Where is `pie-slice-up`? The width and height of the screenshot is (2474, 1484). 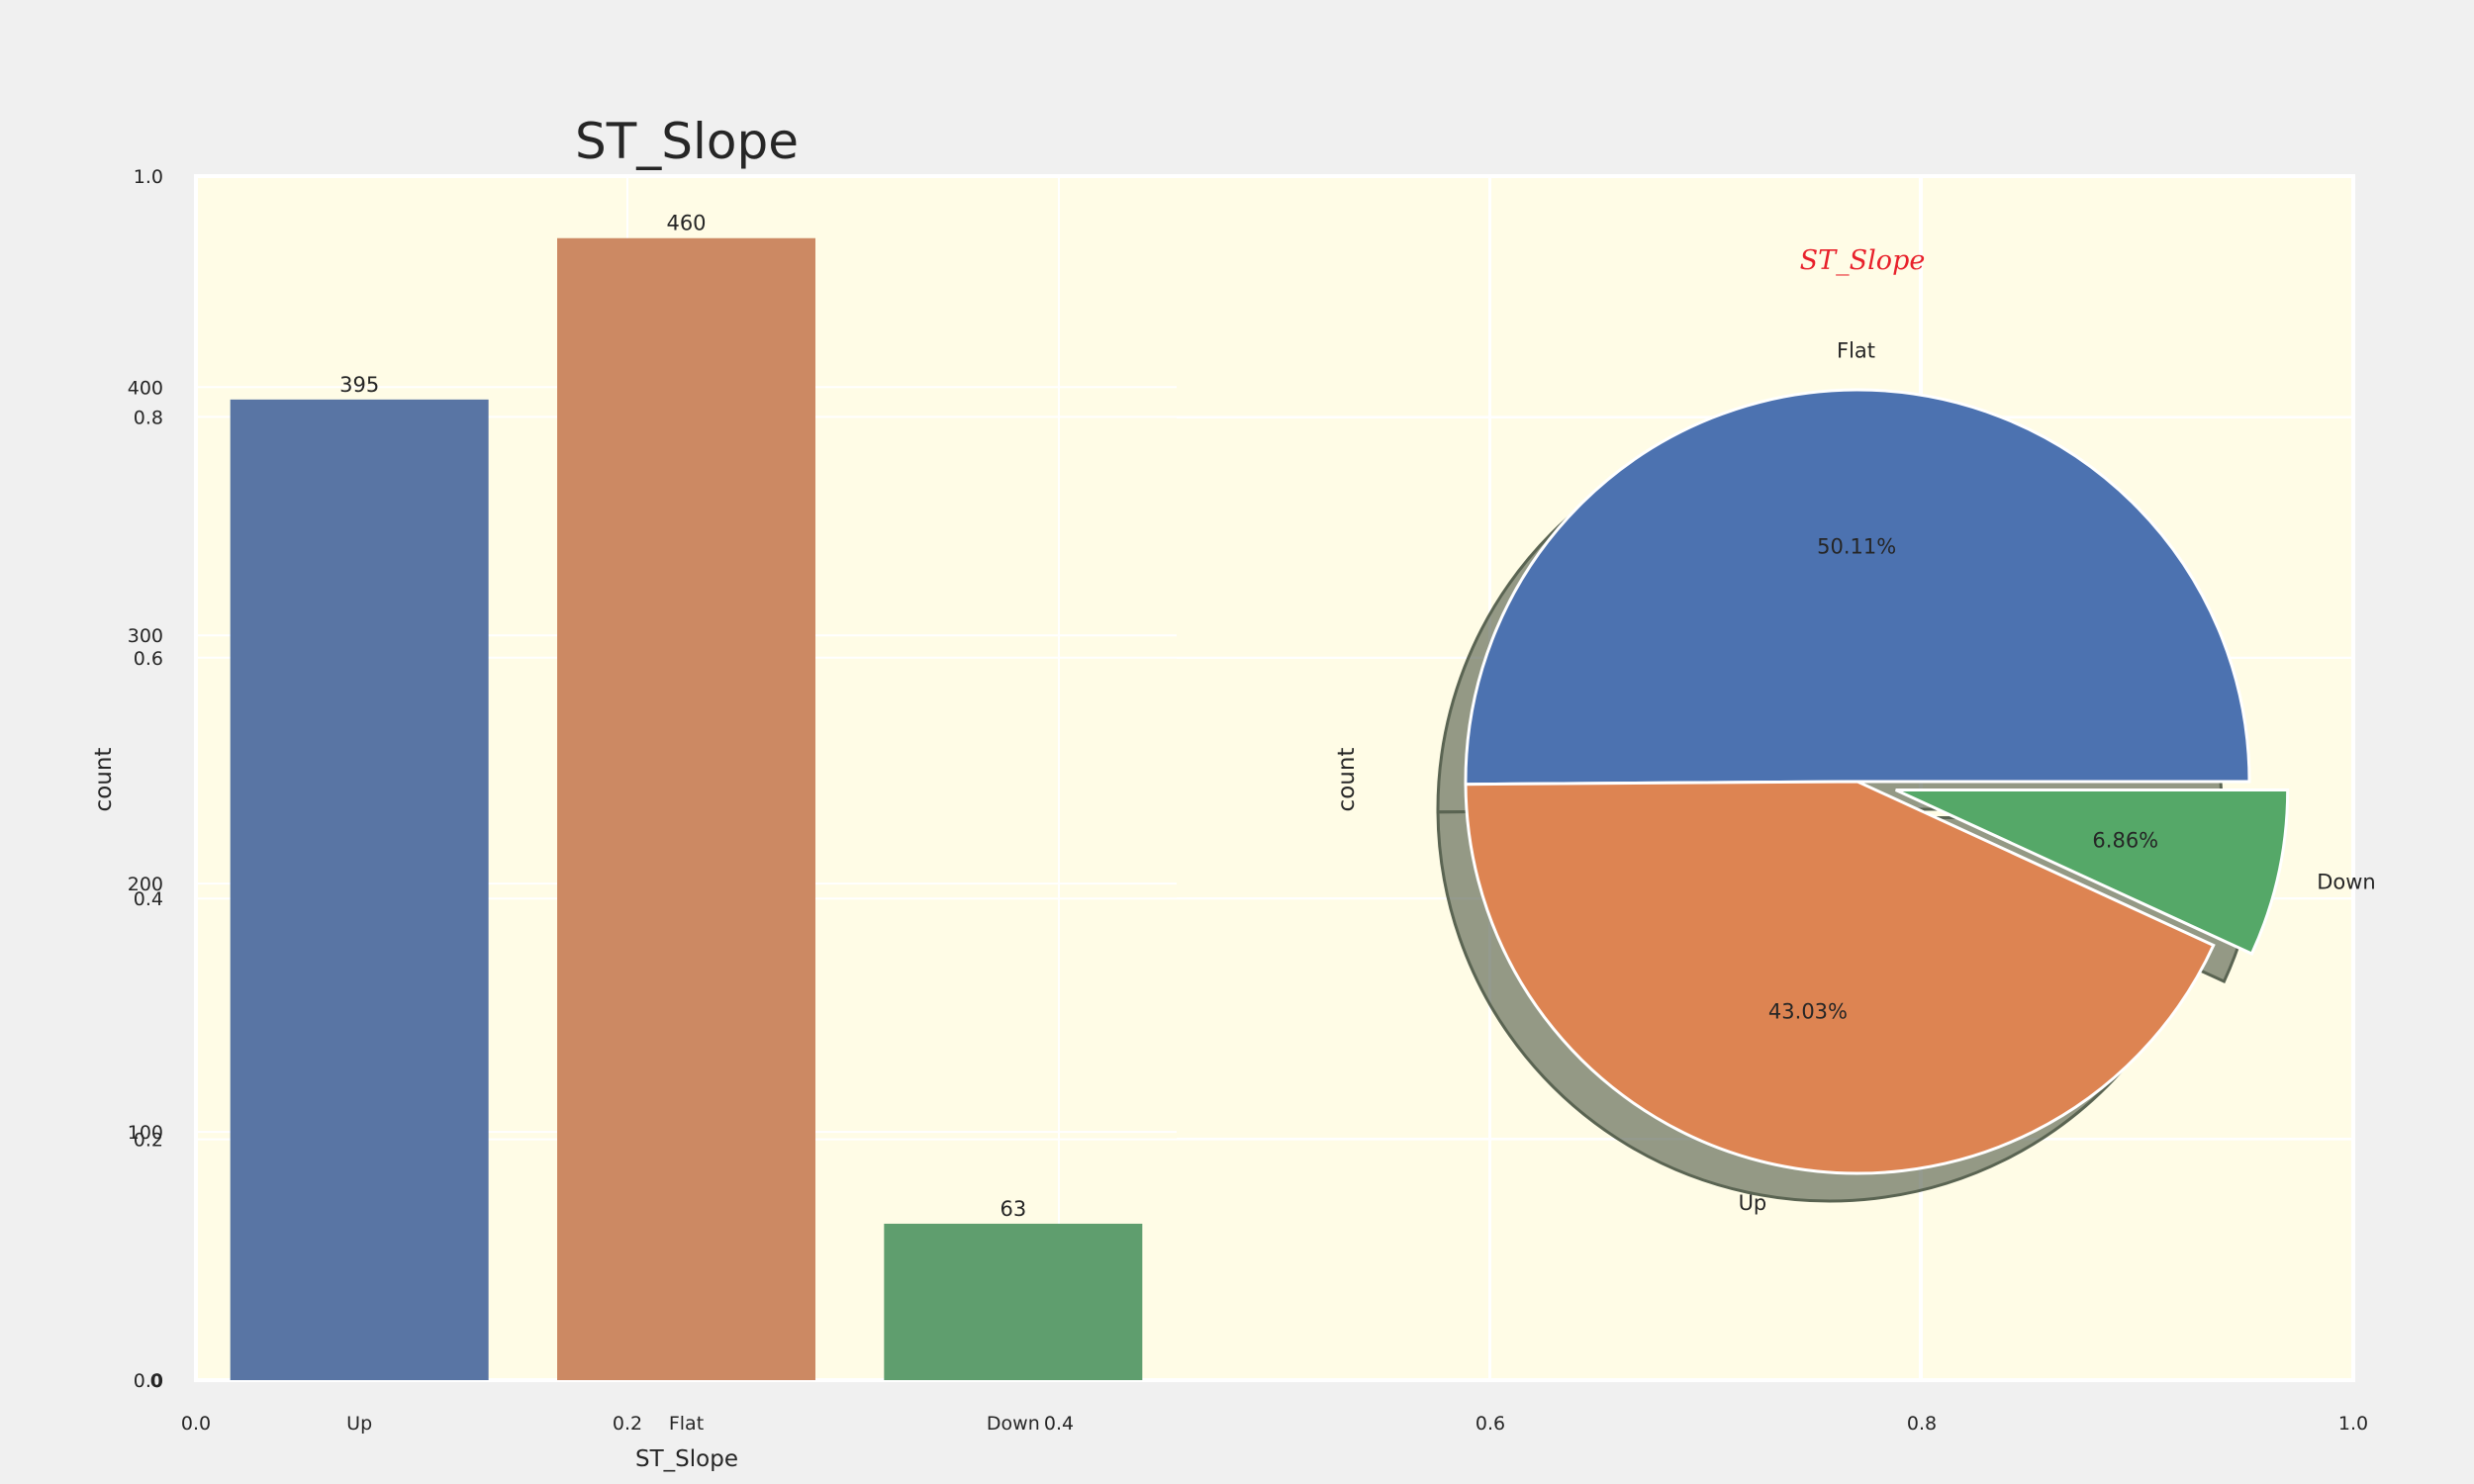
pie-slice-up is located at coordinates (1840, 977).